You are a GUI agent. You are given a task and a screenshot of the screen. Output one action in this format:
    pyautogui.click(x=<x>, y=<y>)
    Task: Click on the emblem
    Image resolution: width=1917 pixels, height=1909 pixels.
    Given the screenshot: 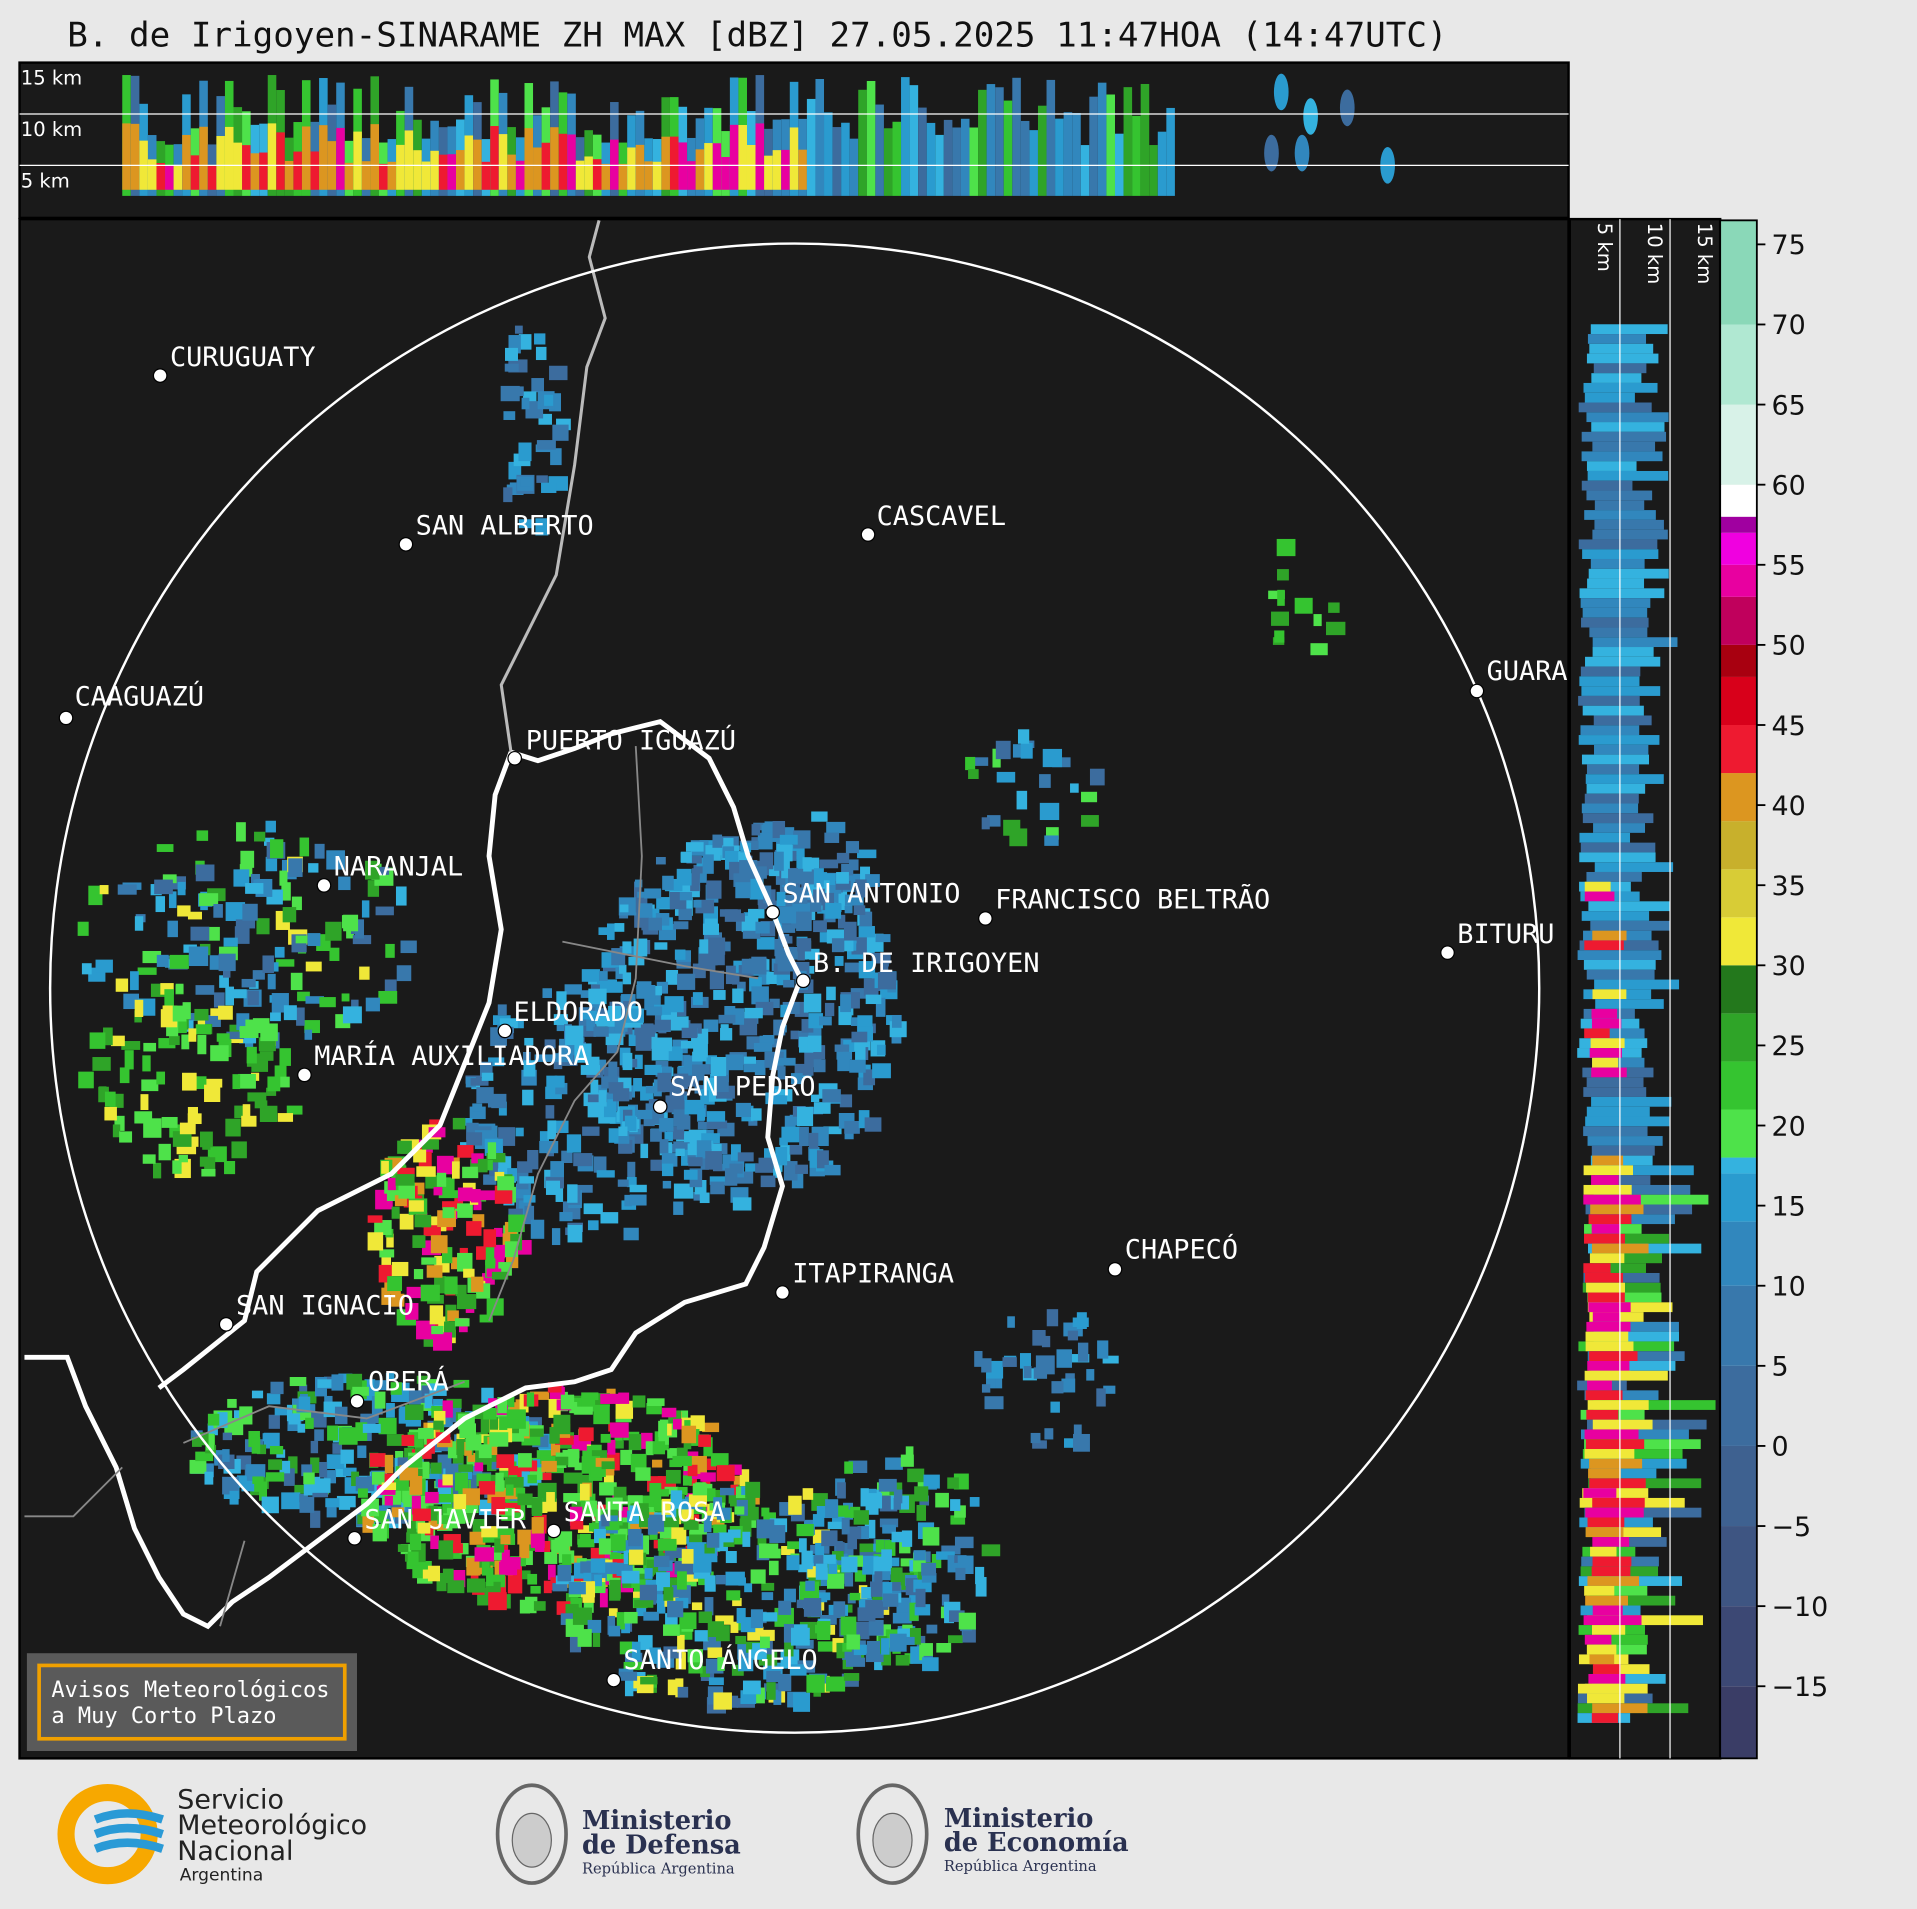 What is the action you would take?
    pyautogui.click(x=531, y=1834)
    